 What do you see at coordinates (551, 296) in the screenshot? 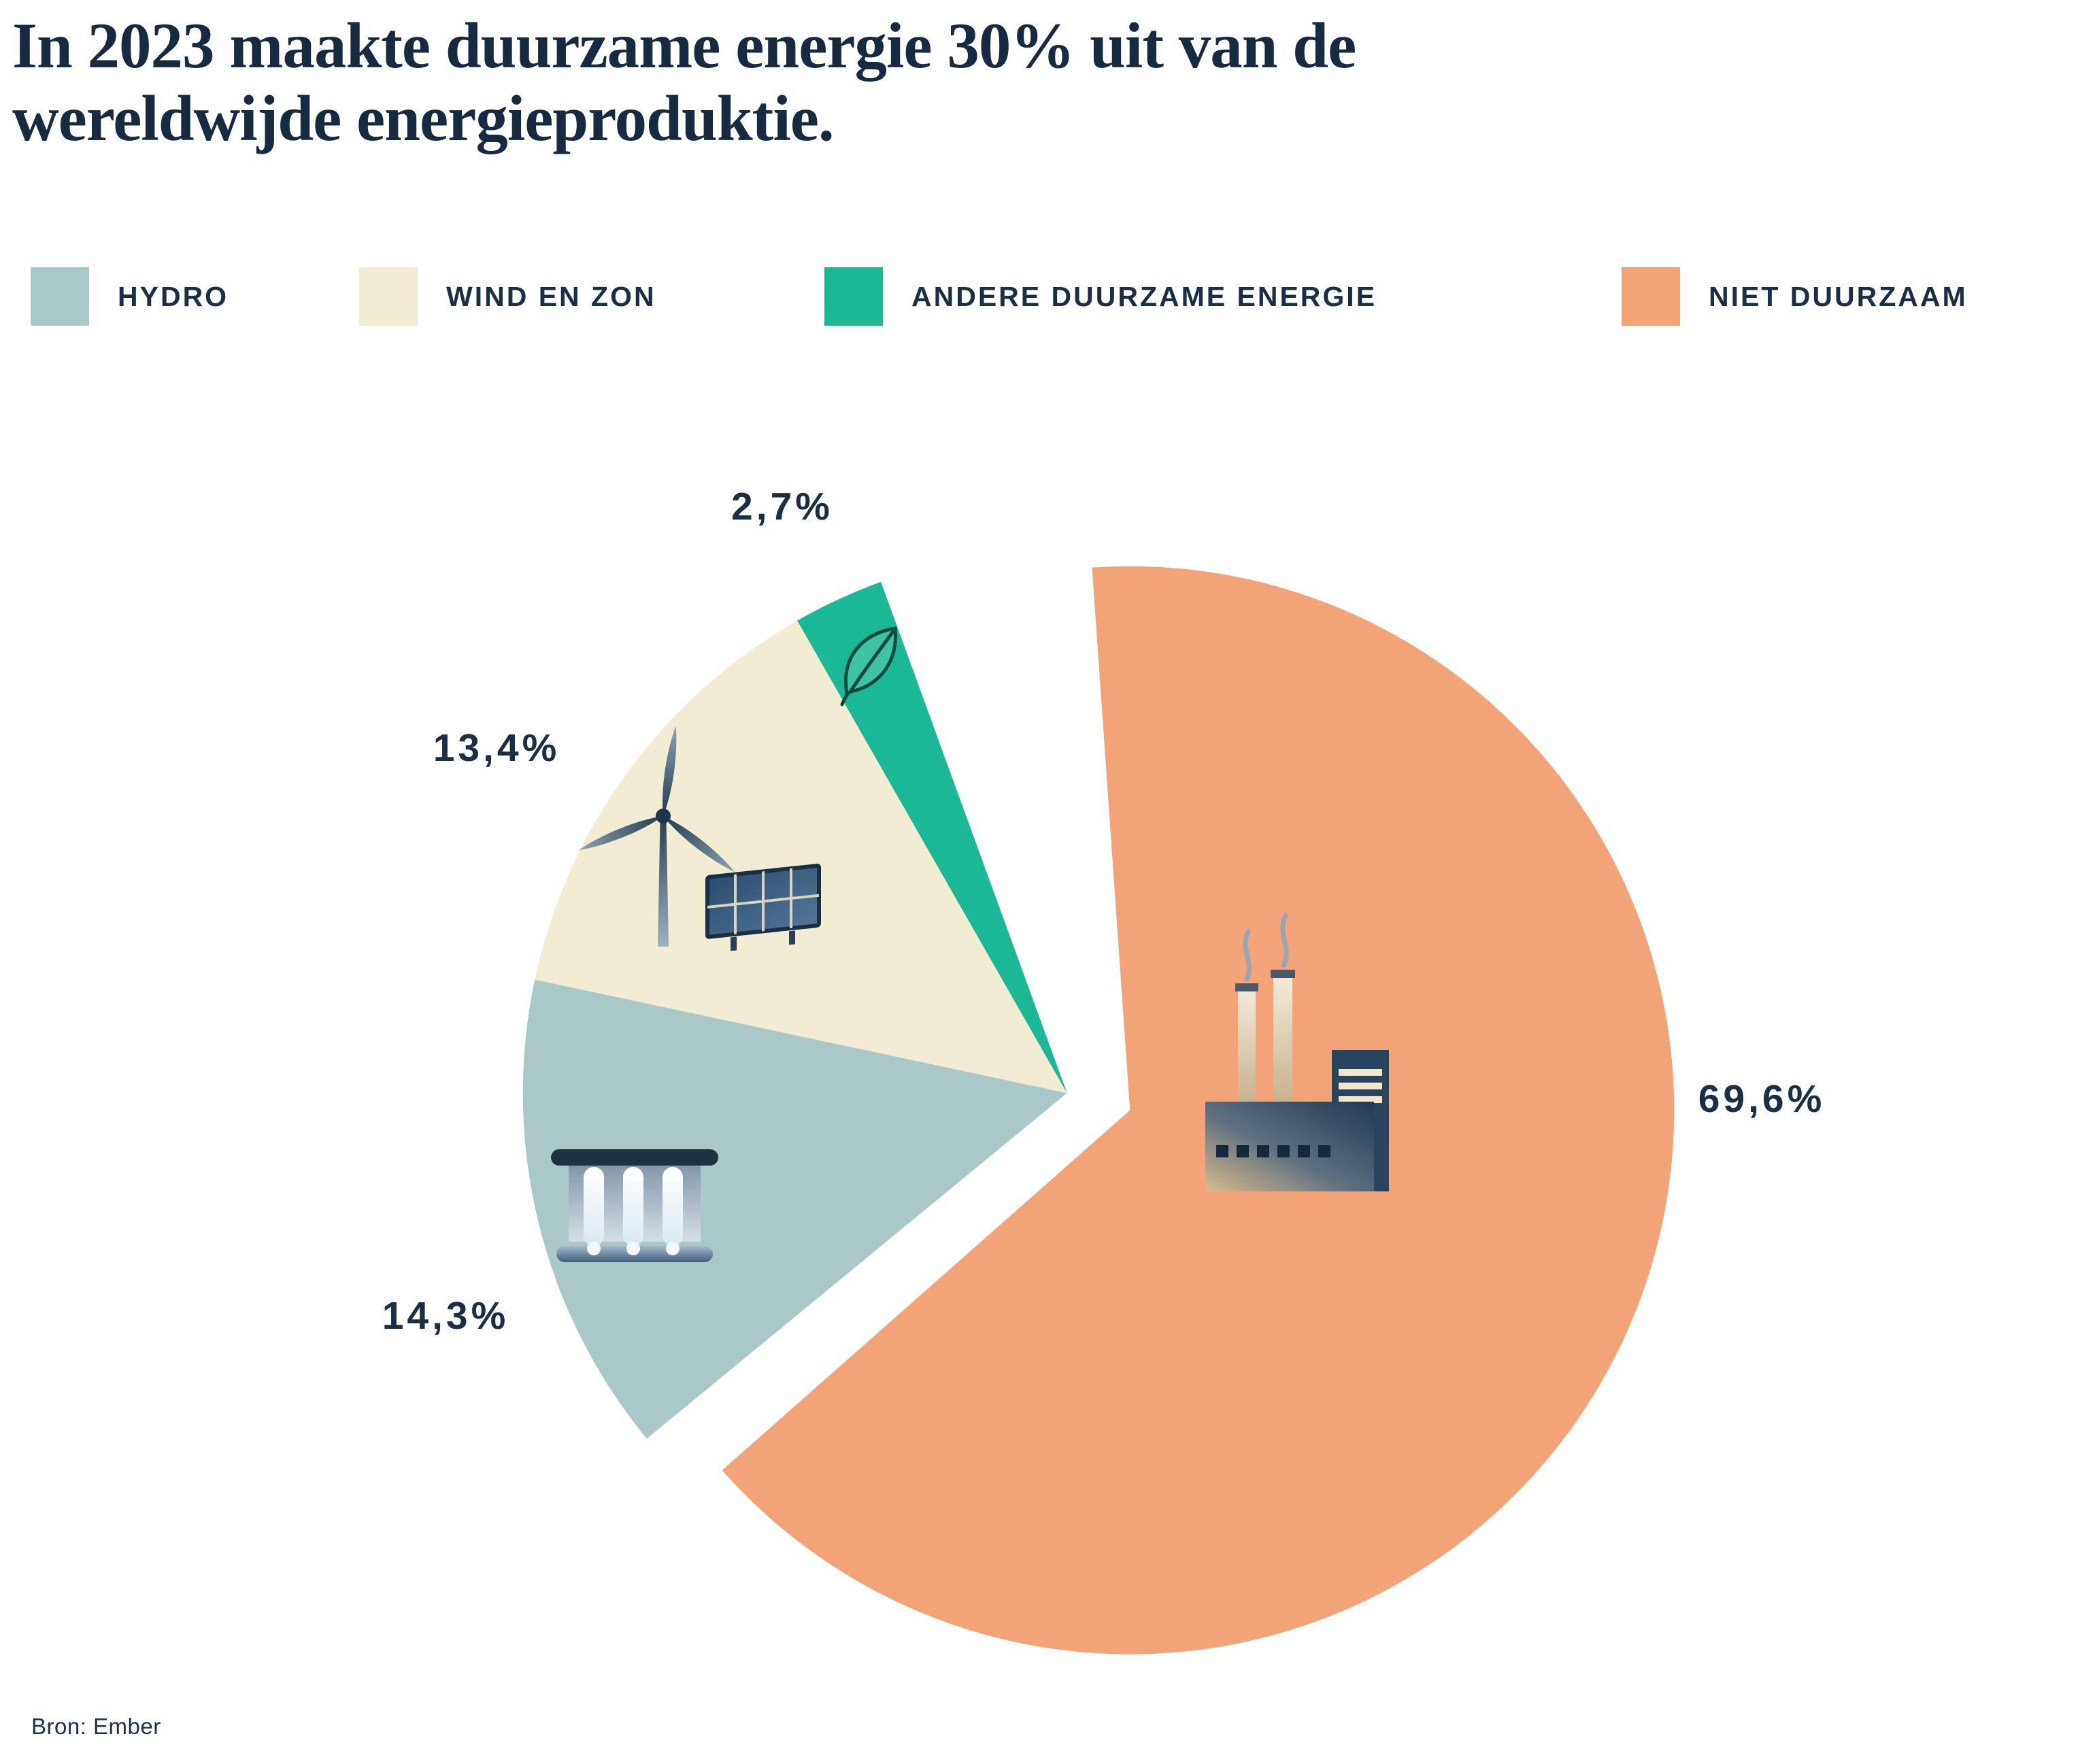
I see `legend-label-wind-zon: WIND EN ZON` at bounding box center [551, 296].